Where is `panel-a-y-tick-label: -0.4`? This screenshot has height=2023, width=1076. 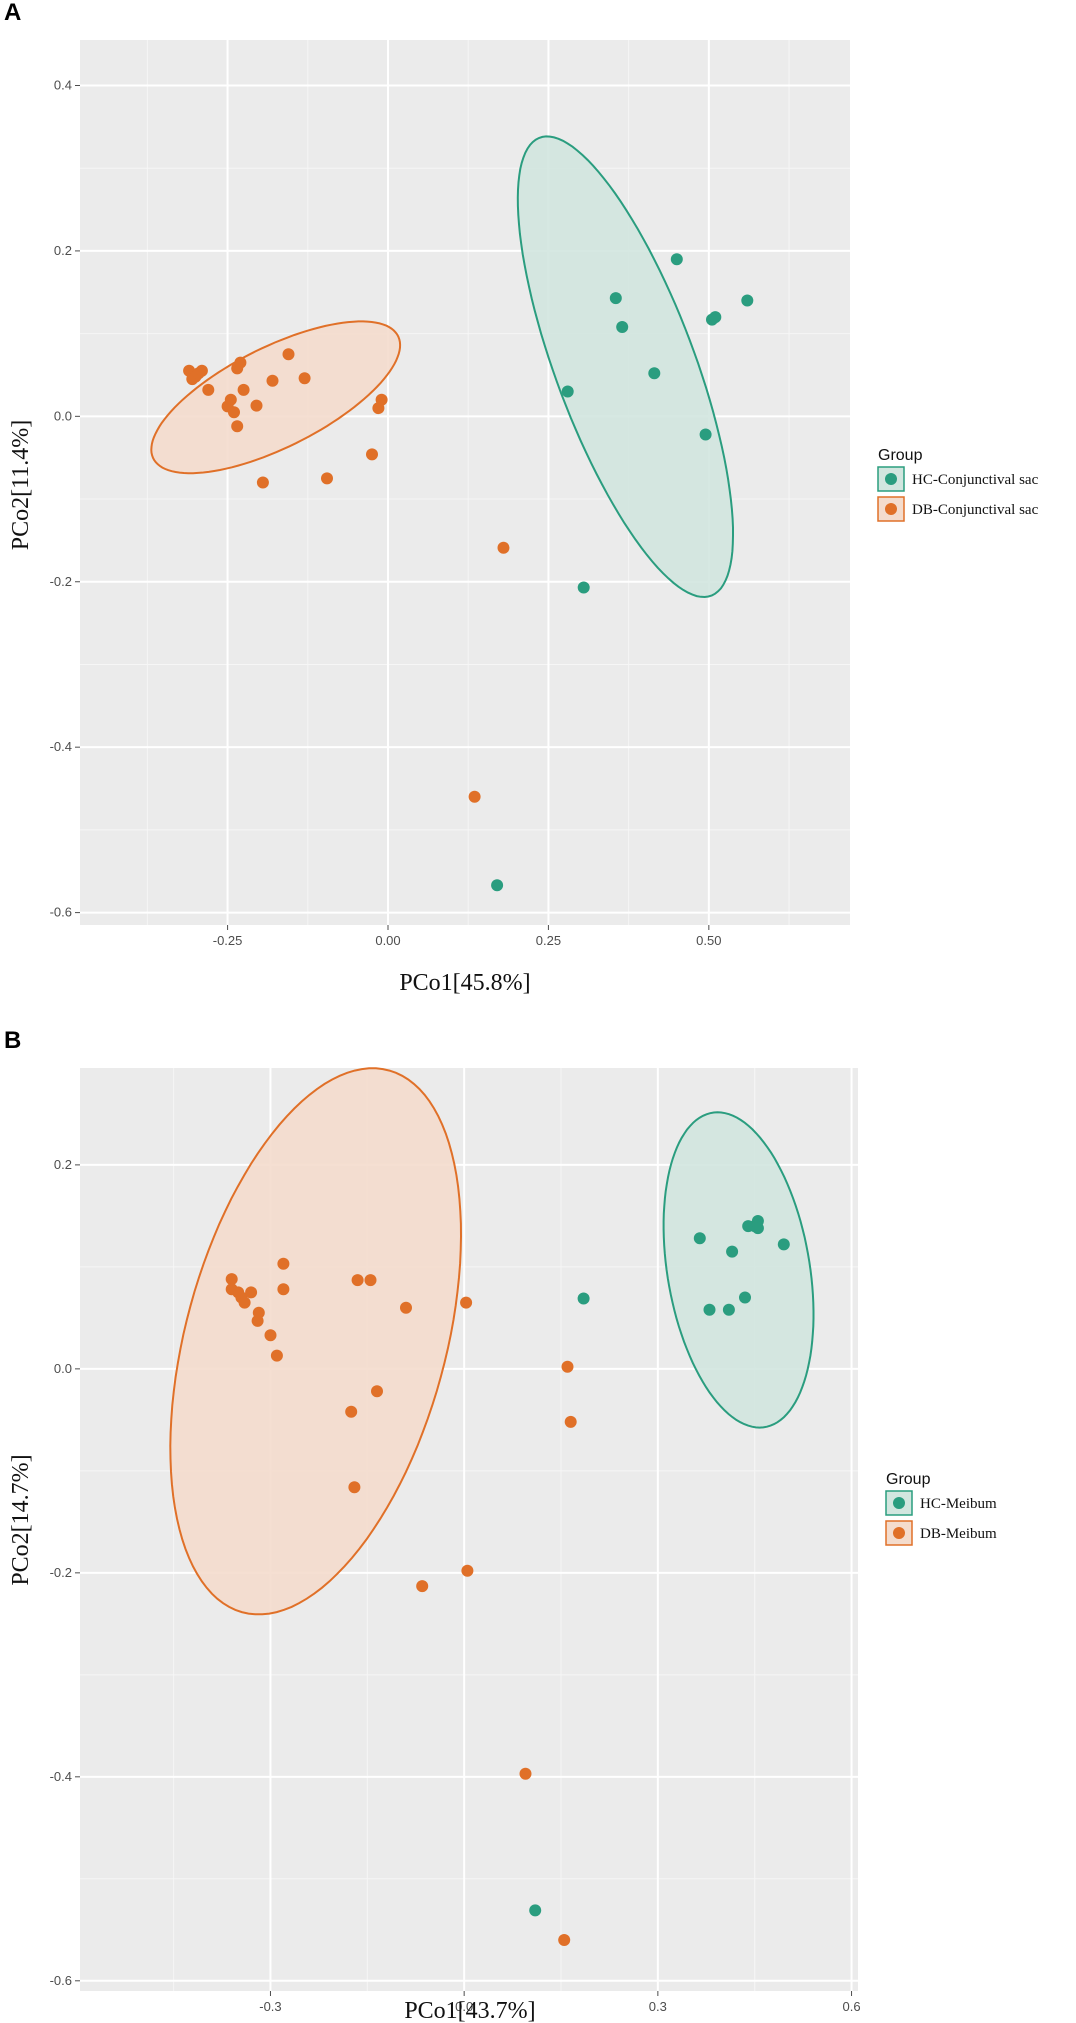 panel-a-y-tick-label: -0.4 is located at coordinates (61, 746).